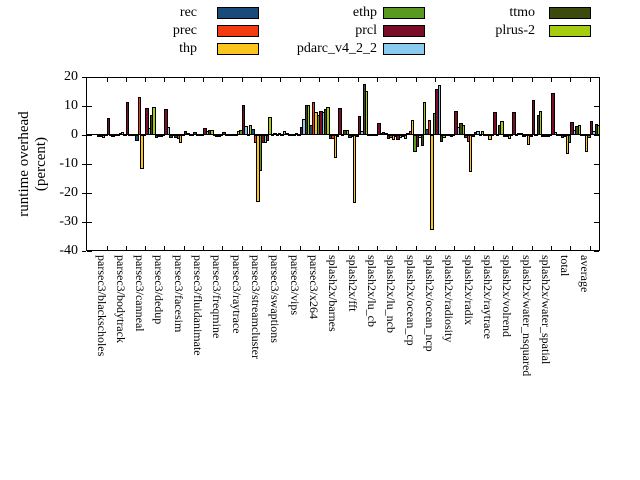 The image size is (640, 480). What do you see at coordinates (449, 299) in the screenshot?
I see `x-tick-label: splash2x/radiosity` at bounding box center [449, 299].